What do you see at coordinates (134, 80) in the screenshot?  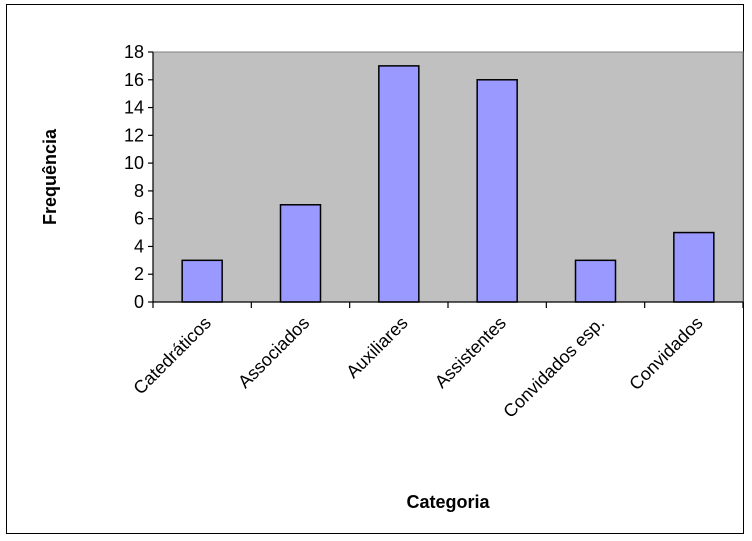 I see `y-tick-label: 16` at bounding box center [134, 80].